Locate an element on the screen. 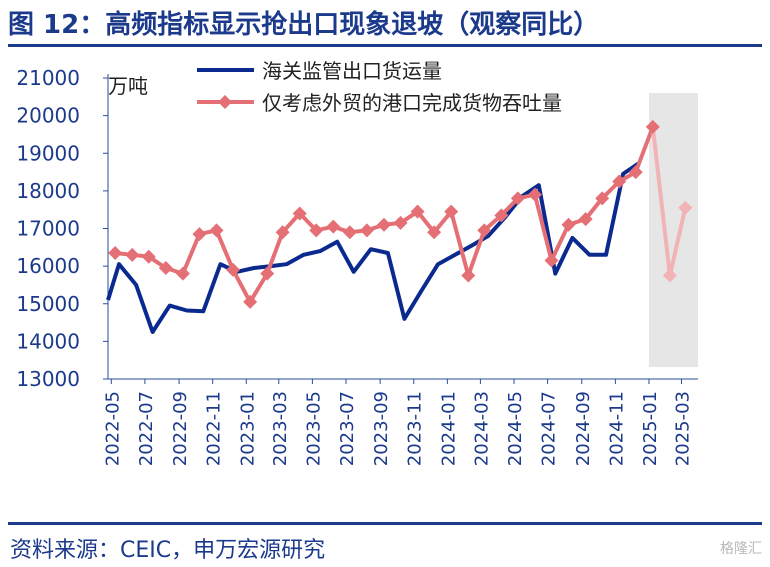 This screenshot has width=770, height=567. x-tick-label: 2024-07 is located at coordinates (549, 428).